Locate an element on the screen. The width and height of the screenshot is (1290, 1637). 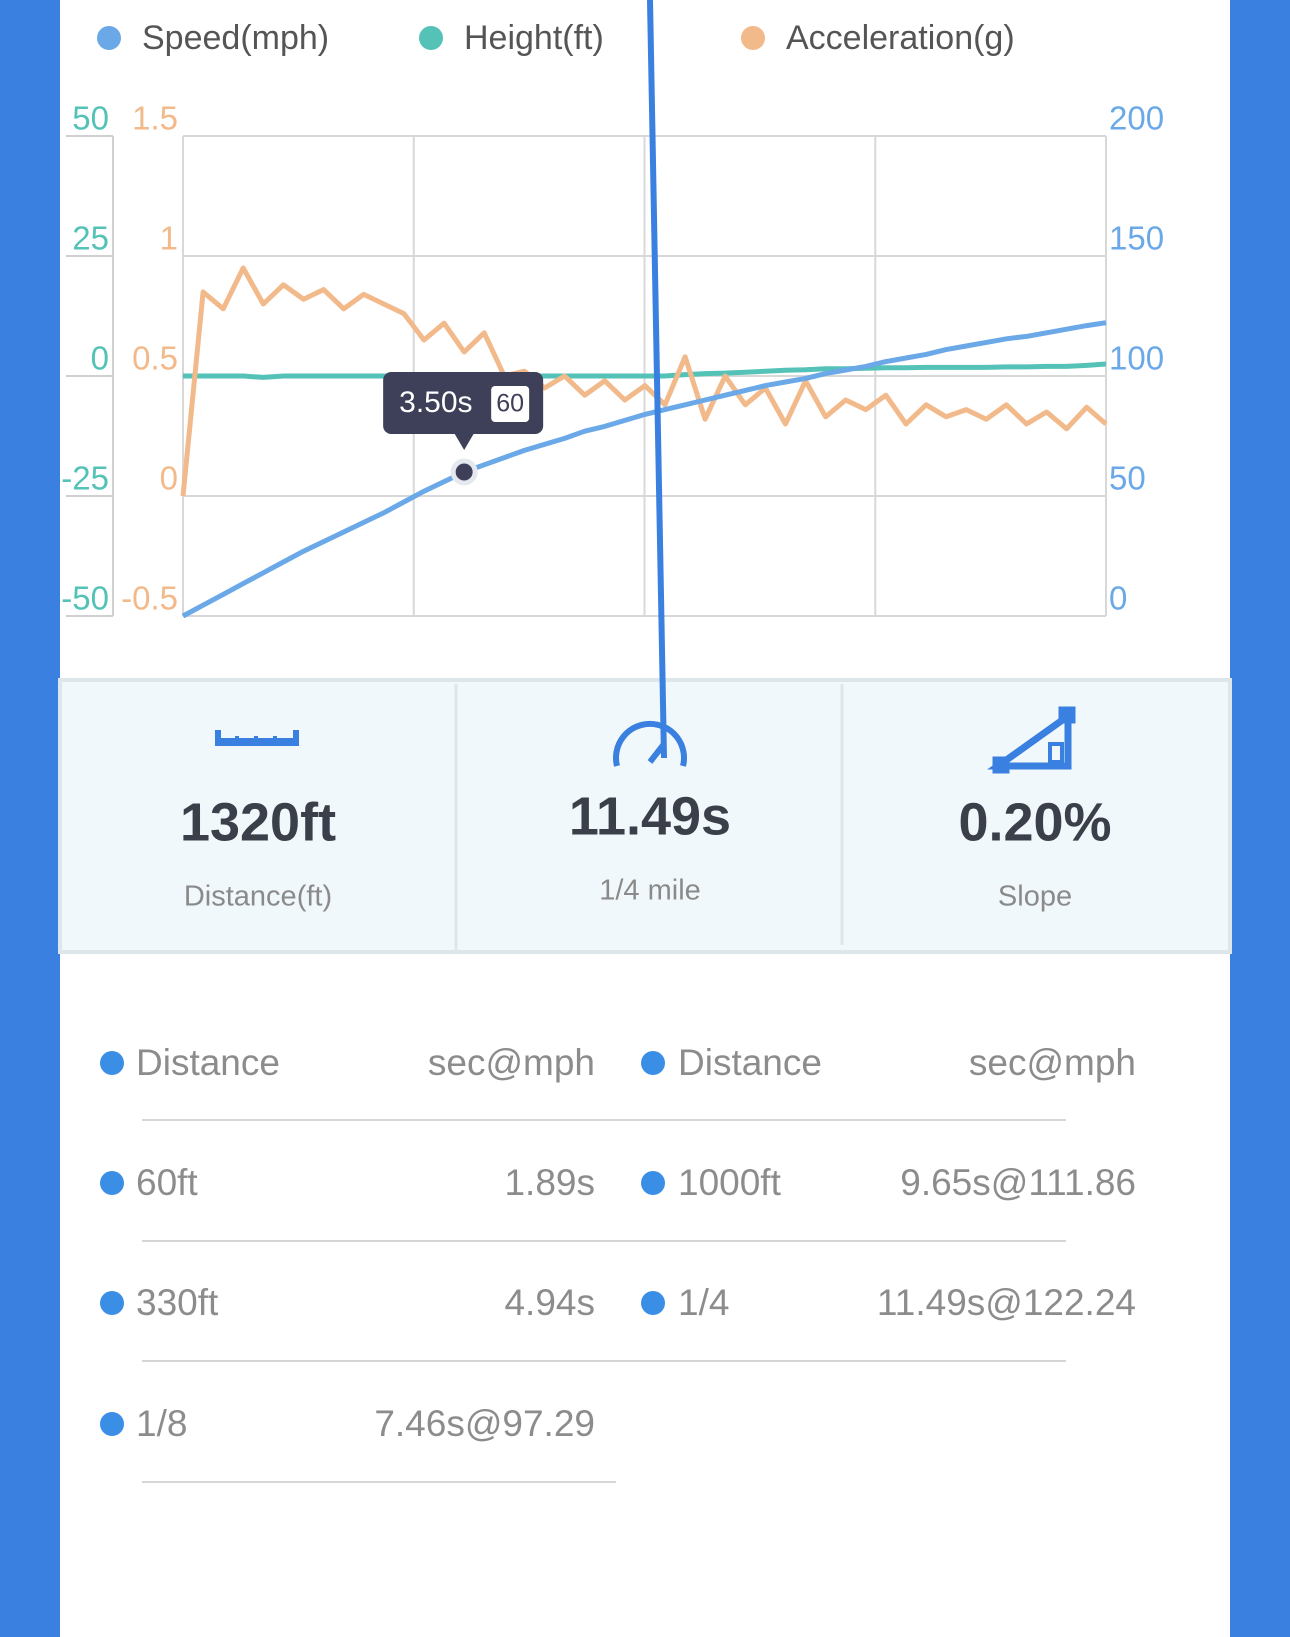
stat-value: 0.20% is located at coordinates (1034, 822).